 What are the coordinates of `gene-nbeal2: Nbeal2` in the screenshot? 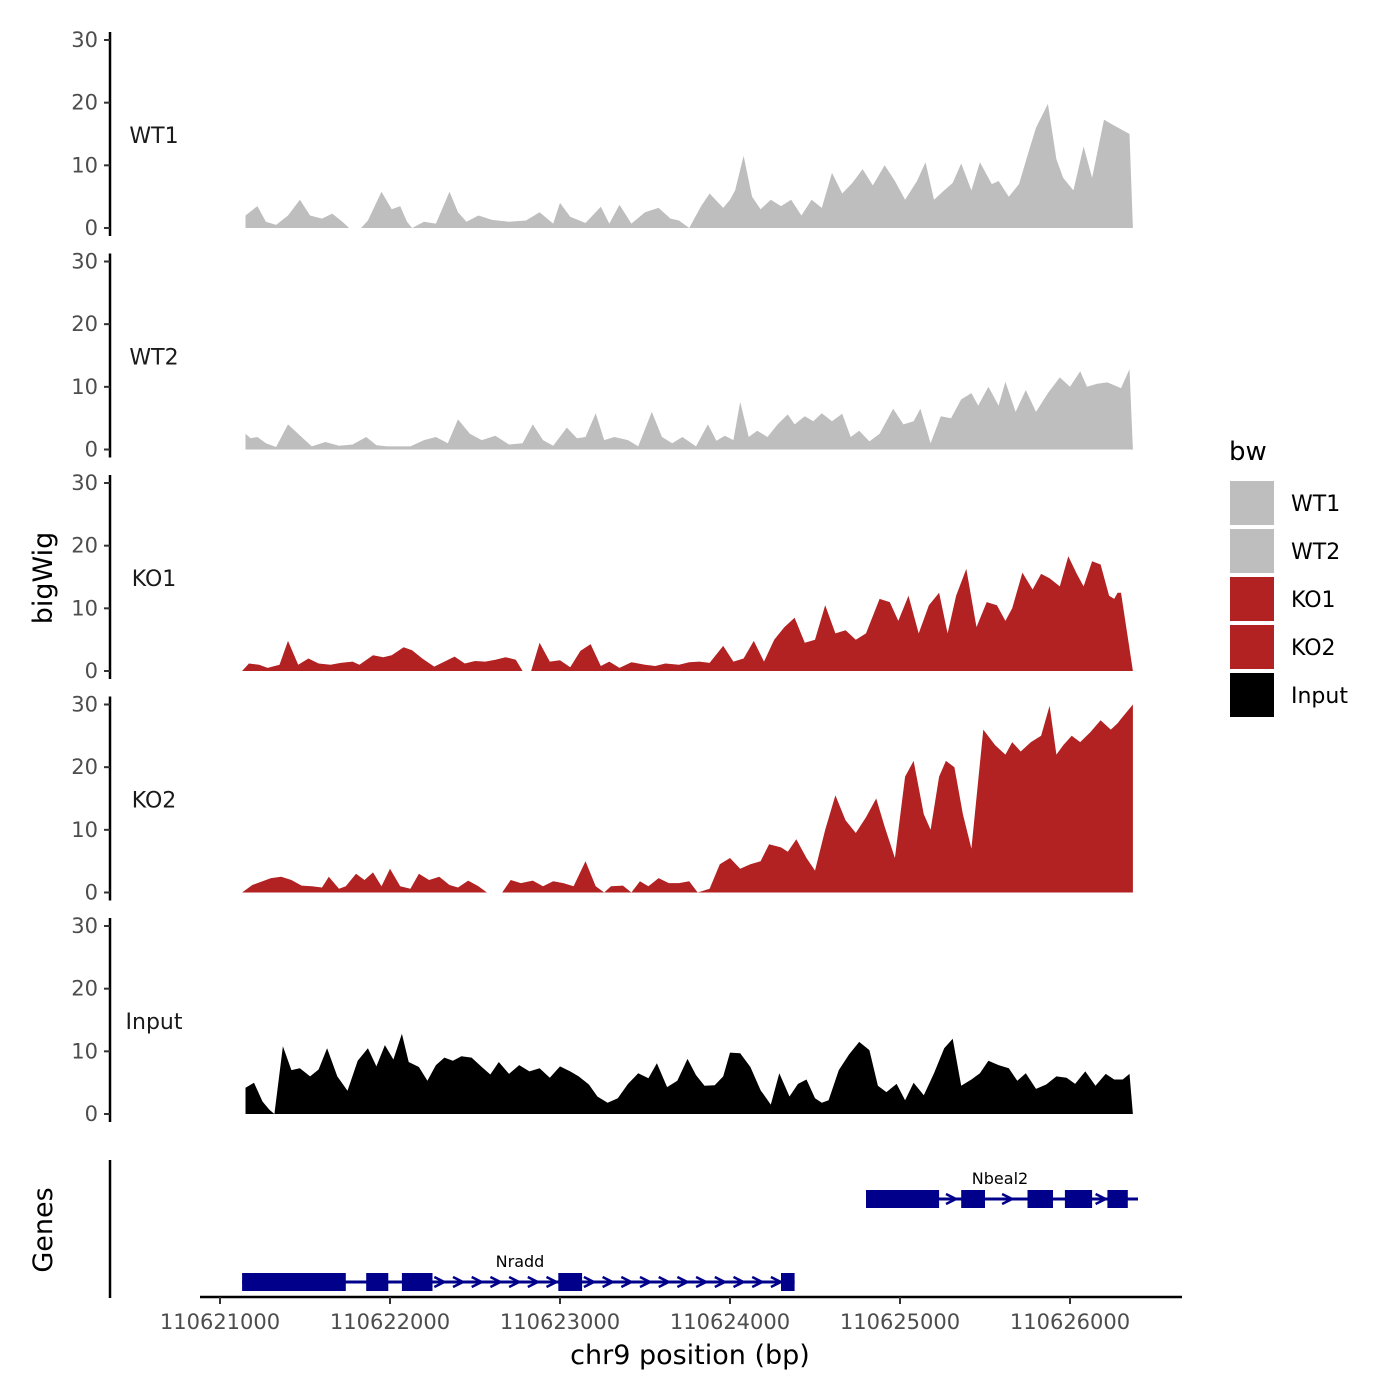 It's located at (1002, 1188).